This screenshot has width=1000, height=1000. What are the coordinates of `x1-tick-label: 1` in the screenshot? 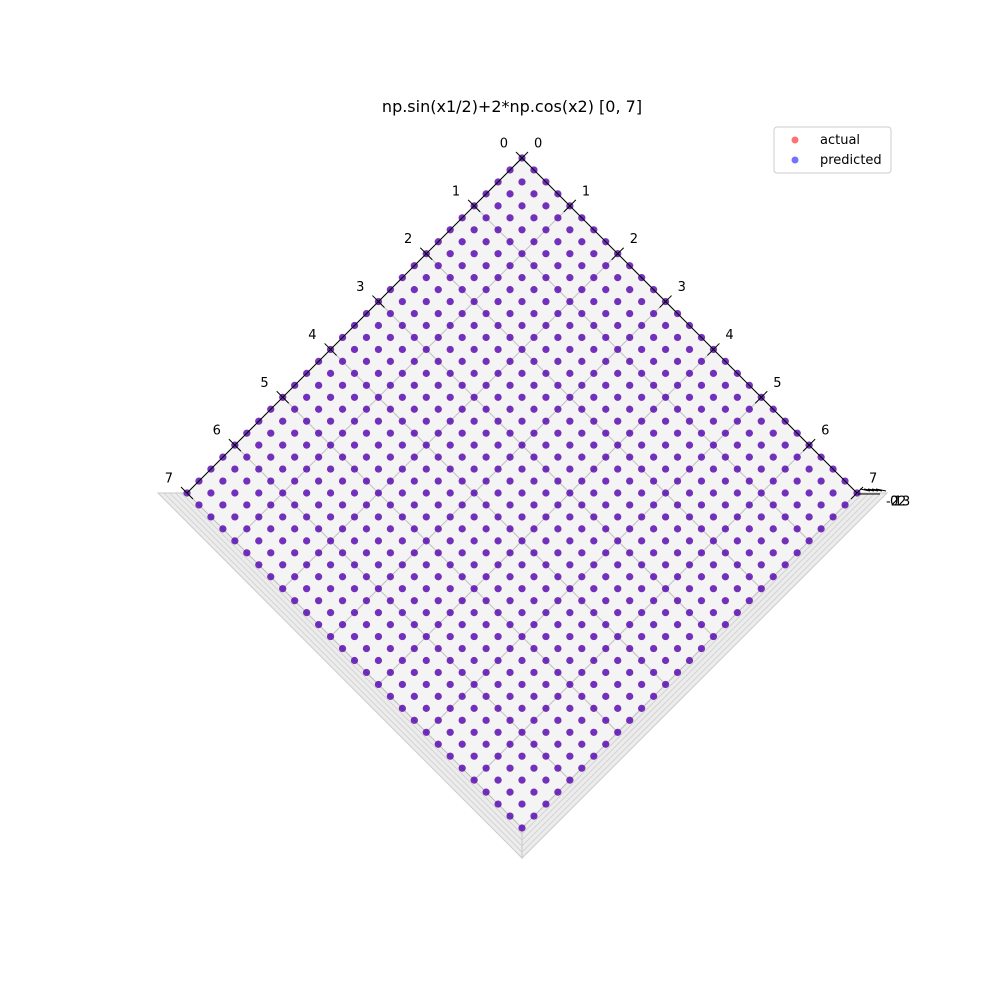 It's located at (456, 191).